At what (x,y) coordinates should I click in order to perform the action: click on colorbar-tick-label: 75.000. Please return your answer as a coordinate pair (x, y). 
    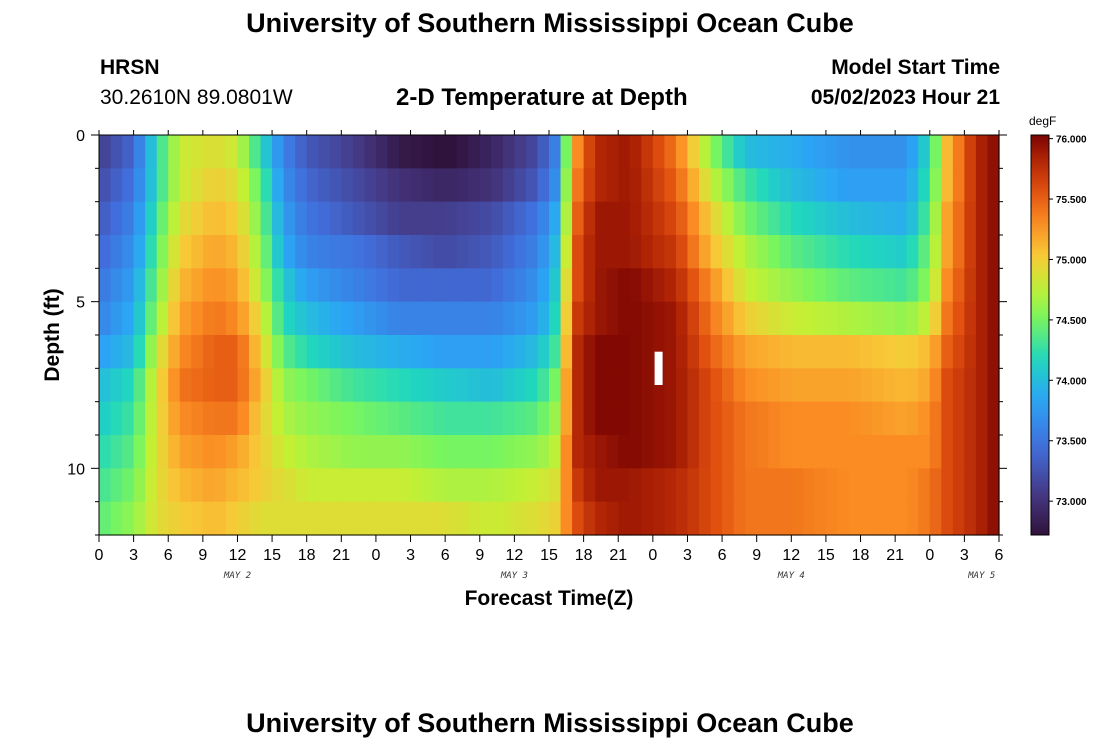
    Looking at the image, I should click on (1071, 260).